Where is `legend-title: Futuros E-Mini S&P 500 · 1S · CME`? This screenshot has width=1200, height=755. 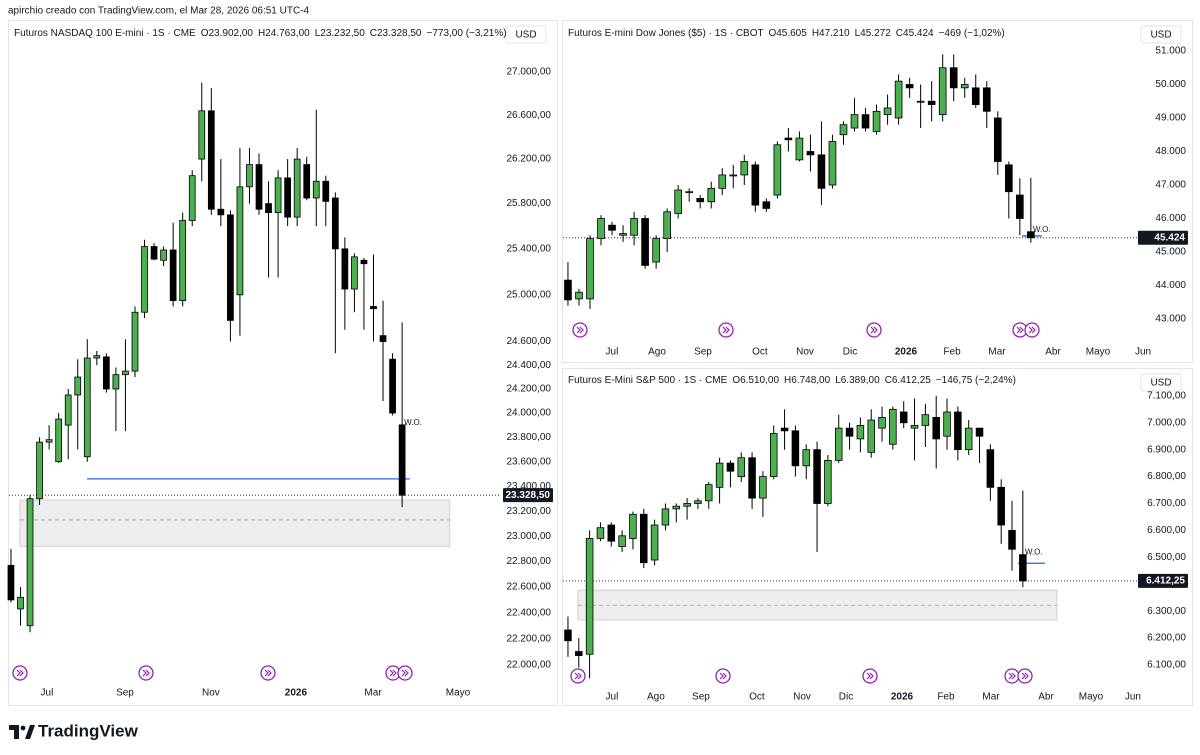
legend-title: Futuros E-Mini S&P 500 · 1S · CME is located at coordinates (648, 380).